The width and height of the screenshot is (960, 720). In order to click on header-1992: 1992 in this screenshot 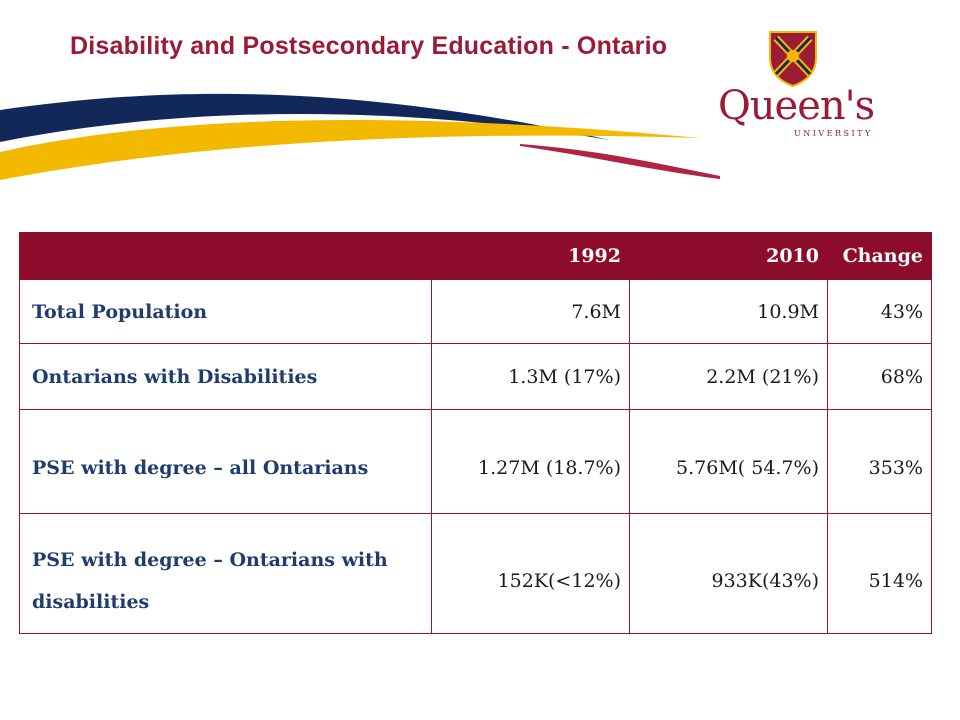, I will do `click(530, 256)`.